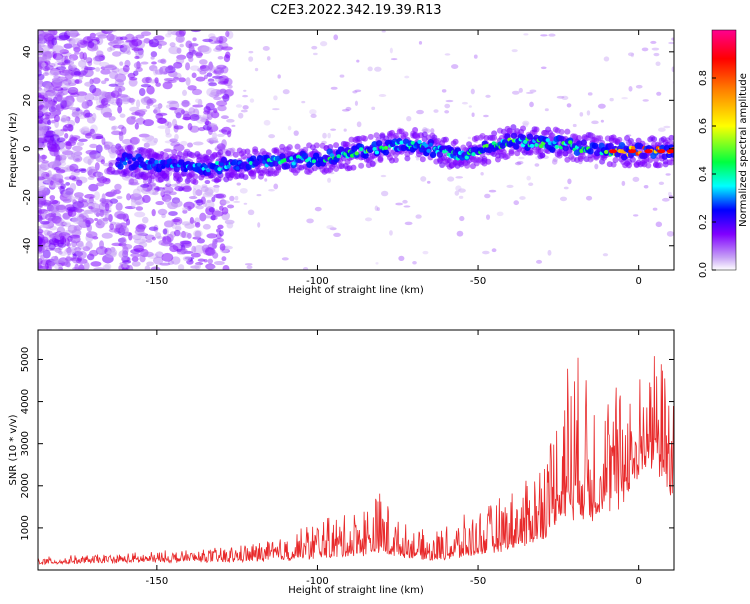 The height and width of the screenshot is (604, 750). I want to click on colorbar-tick-label: 0.0, so click(703, 270).